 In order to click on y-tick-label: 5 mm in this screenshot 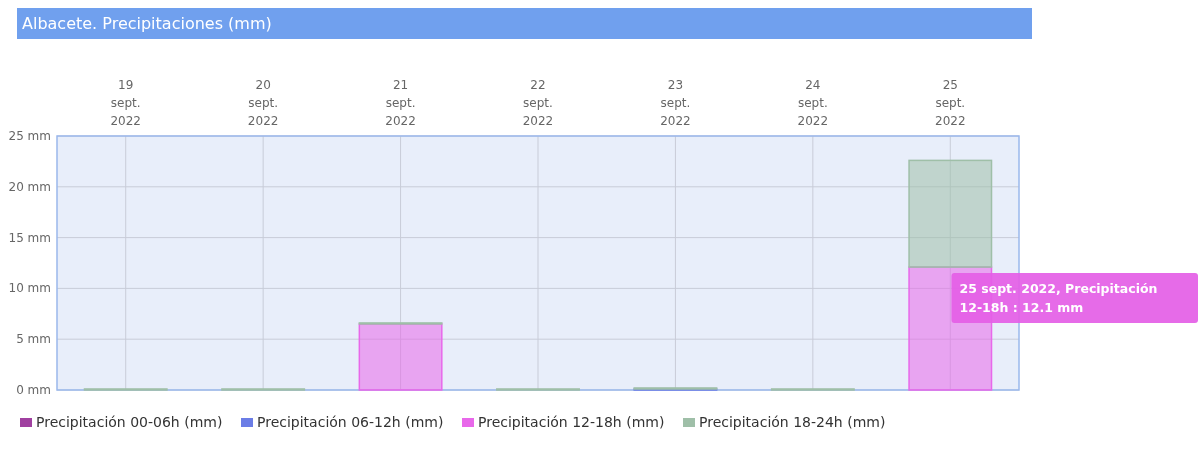, I will do `click(33, 339)`.